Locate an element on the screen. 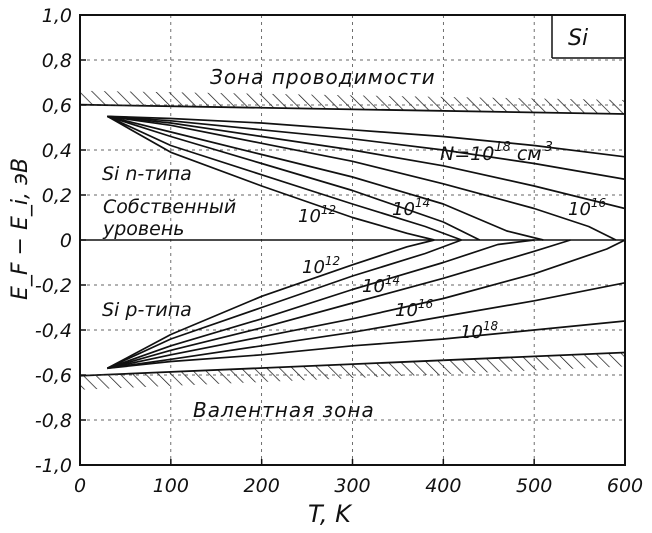 Image resolution: width=652 pixels, height=533 pixels. n-curve-label-1e16: 1016 is located at coordinates (587, 208).